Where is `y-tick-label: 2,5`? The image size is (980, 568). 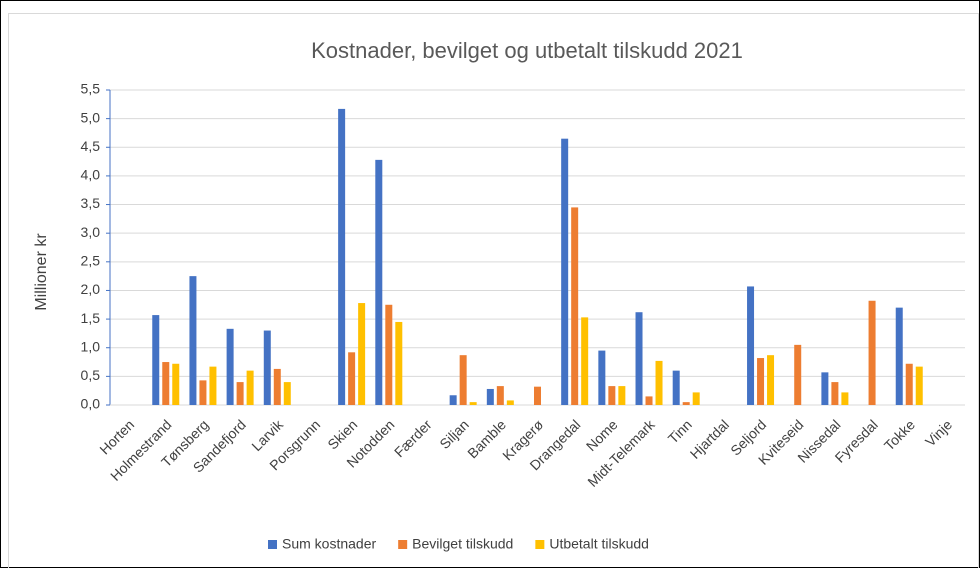 y-tick-label: 2,5 is located at coordinates (91, 261).